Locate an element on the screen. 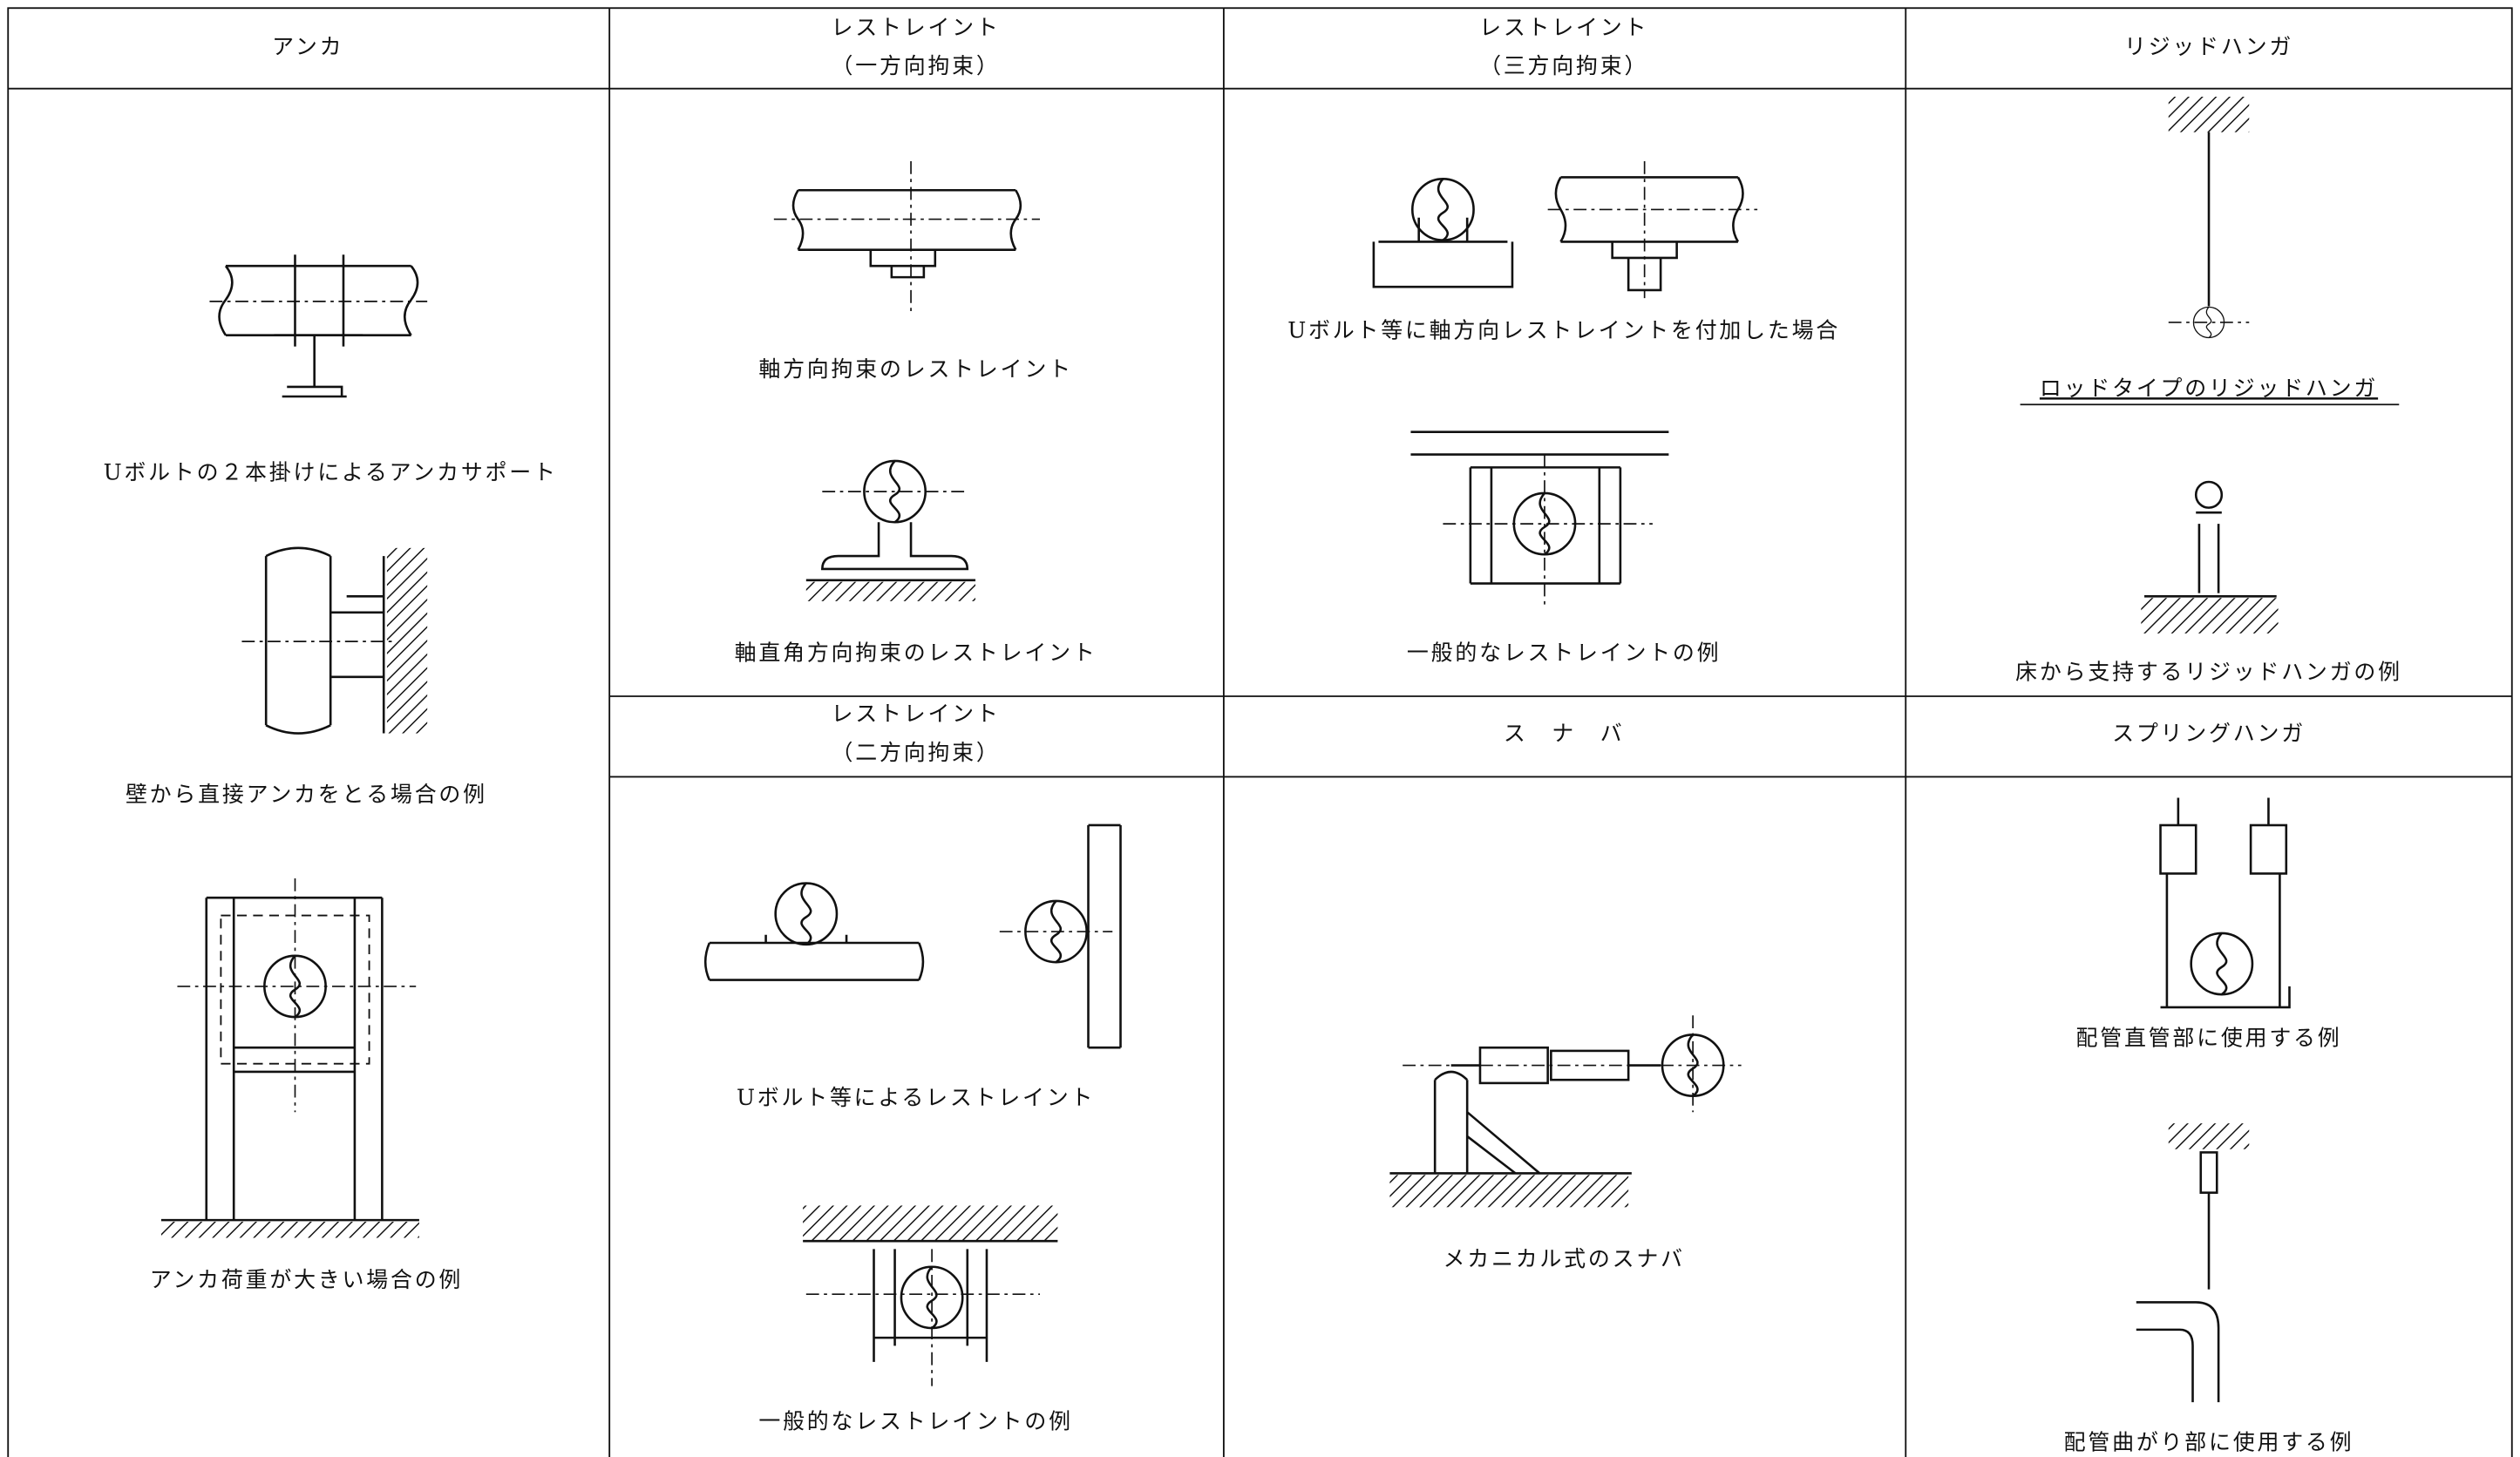  caption: 配管直管部に使用する例 is located at coordinates (2209, 1037).